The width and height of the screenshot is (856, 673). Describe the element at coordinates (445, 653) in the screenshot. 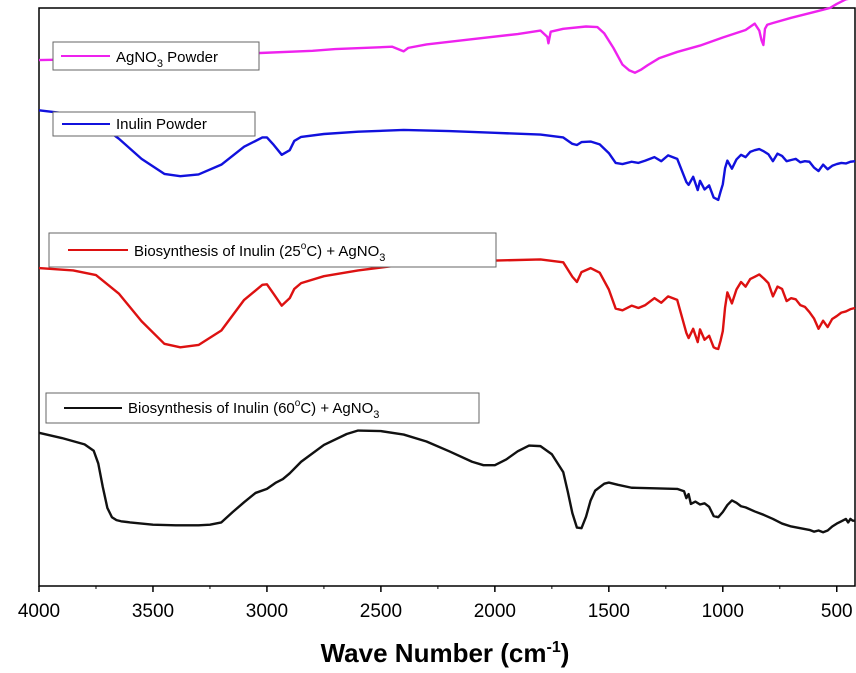

I see `x-axis-title: Wave Number (cm-1)` at that location.